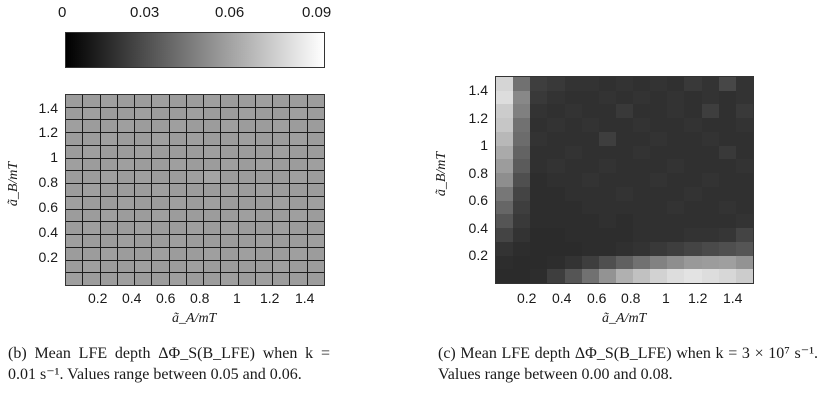  I want to click on y-tick-c-0: 1.4, so click(478, 90).